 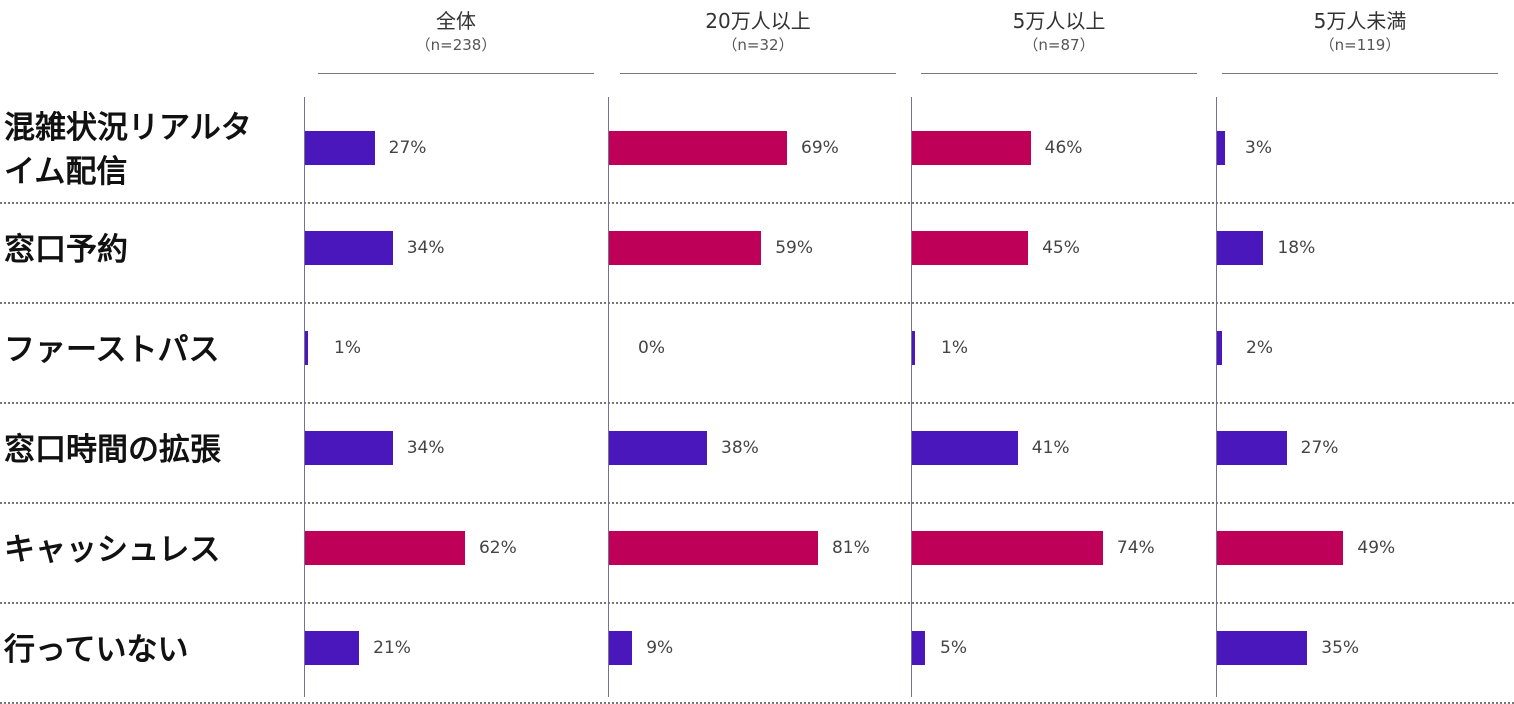 What do you see at coordinates (128, 128) in the screenshot?
I see `row-label-line: 混雑状況リアルタ` at bounding box center [128, 128].